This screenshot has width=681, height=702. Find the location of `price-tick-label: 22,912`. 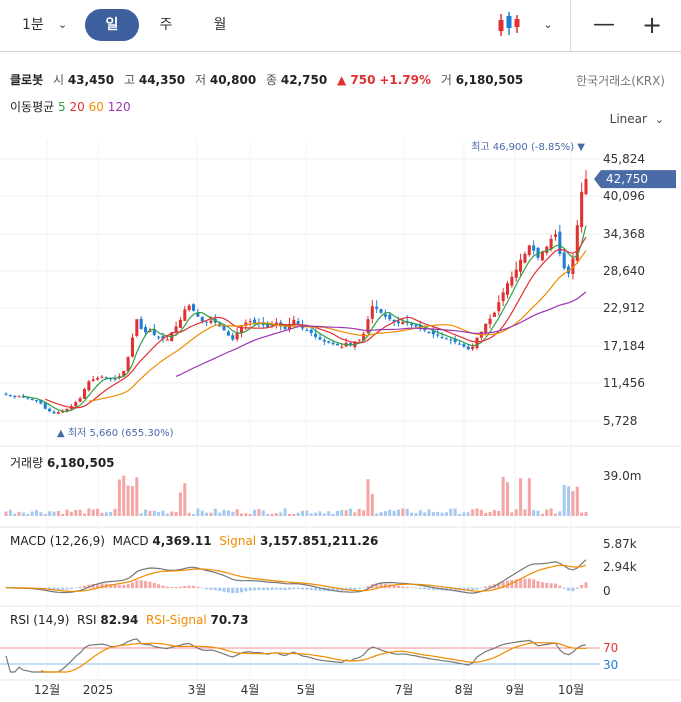

price-tick-label: 22,912 is located at coordinates (624, 308).